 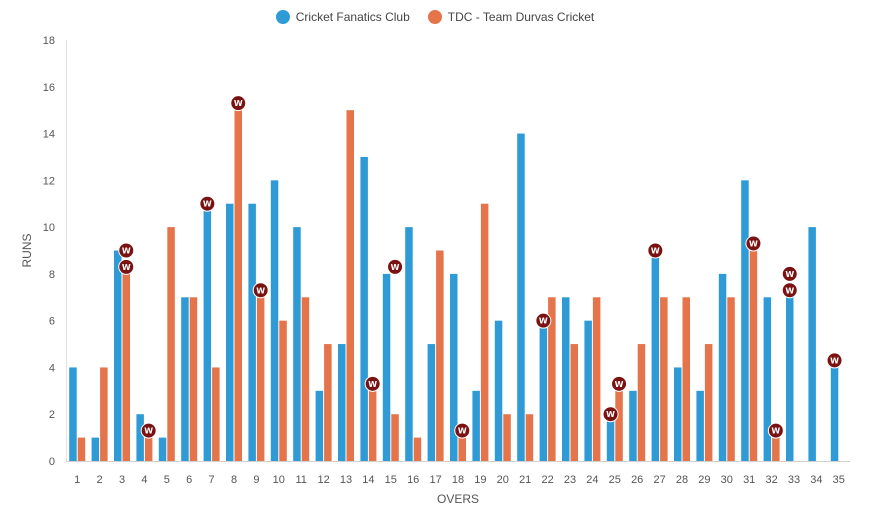 What do you see at coordinates (391, 480) in the screenshot?
I see `x-tick-label: 15` at bounding box center [391, 480].